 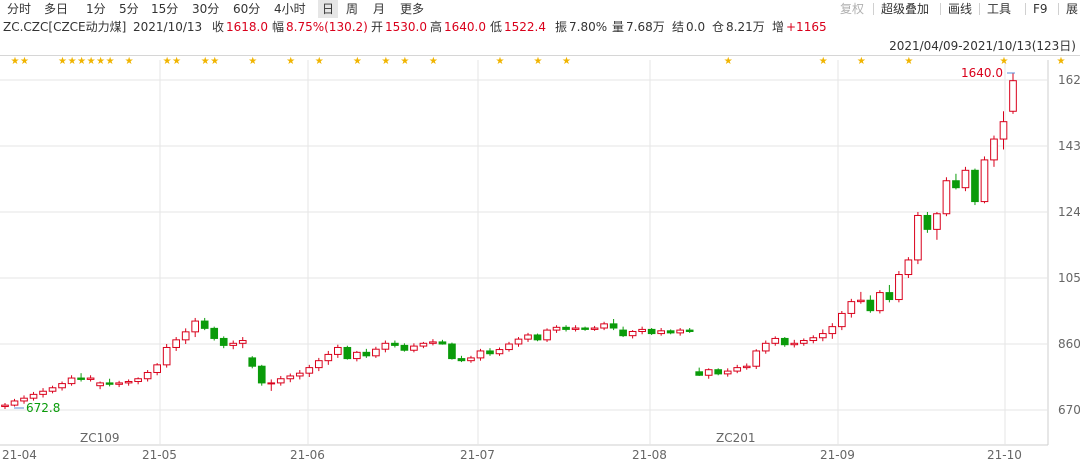 What do you see at coordinates (1040, 9) in the screenshot?
I see `toolbar-action-4: F9` at bounding box center [1040, 9].